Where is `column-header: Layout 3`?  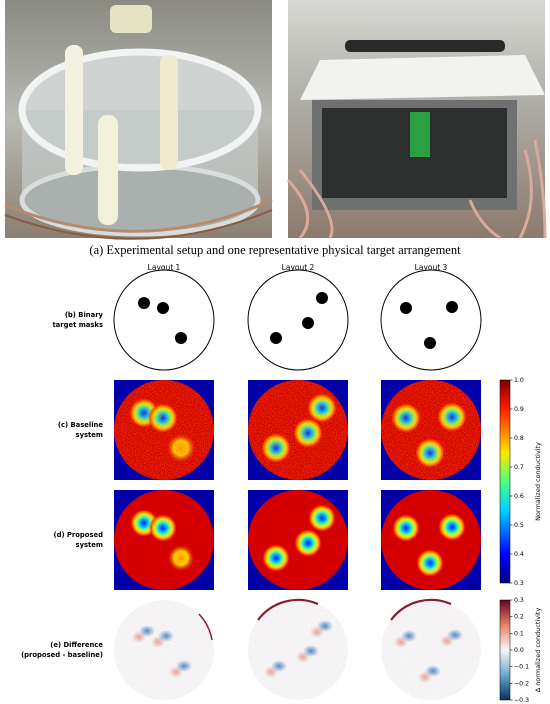 column-header: Layout 3 is located at coordinates (431, 267).